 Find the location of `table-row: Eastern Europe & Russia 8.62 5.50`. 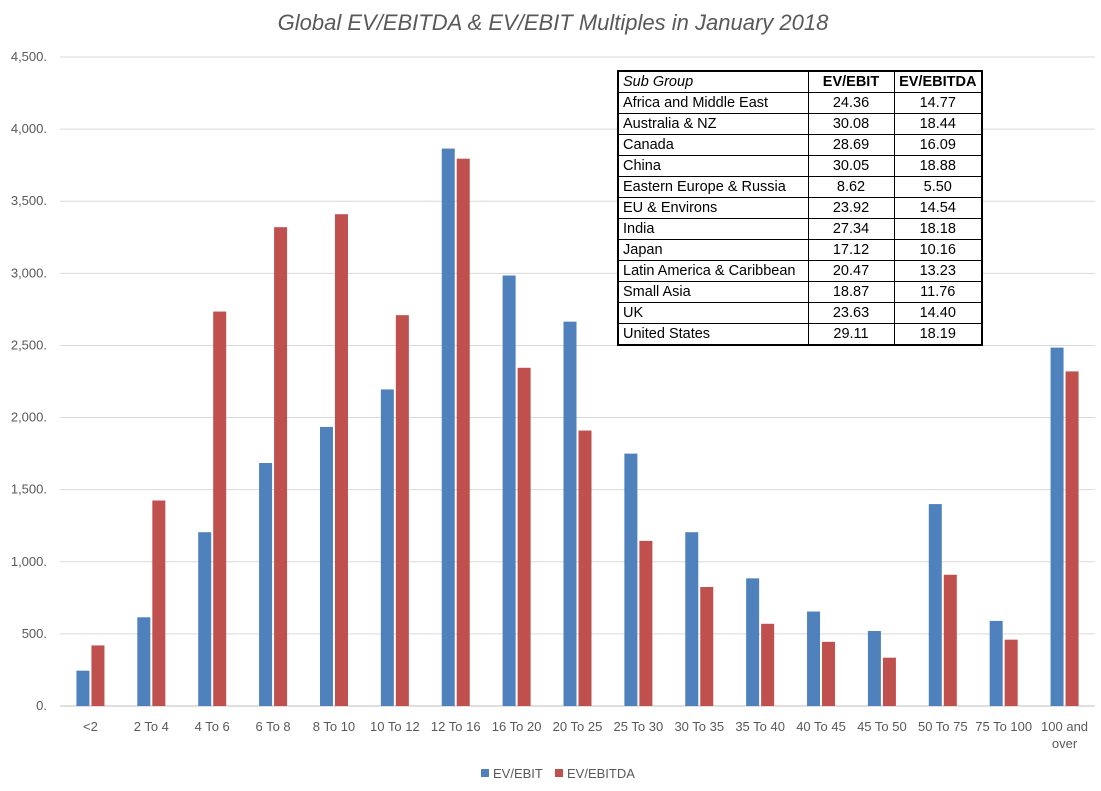

table-row: Eastern Europe & Russia 8.62 5.50 is located at coordinates (800, 187).